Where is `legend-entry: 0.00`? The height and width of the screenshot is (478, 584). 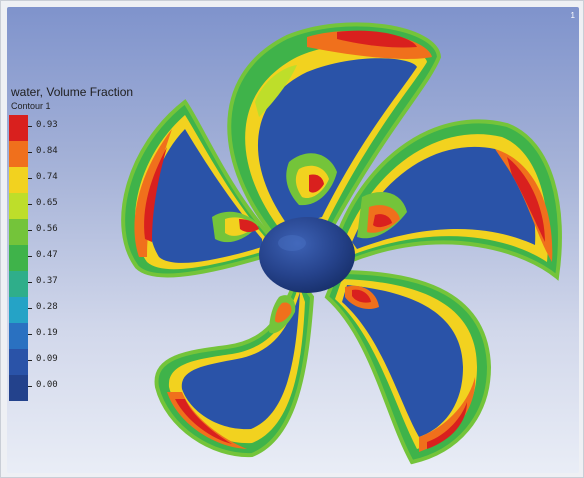
legend-entry: 0.00 is located at coordinates (47, 388).